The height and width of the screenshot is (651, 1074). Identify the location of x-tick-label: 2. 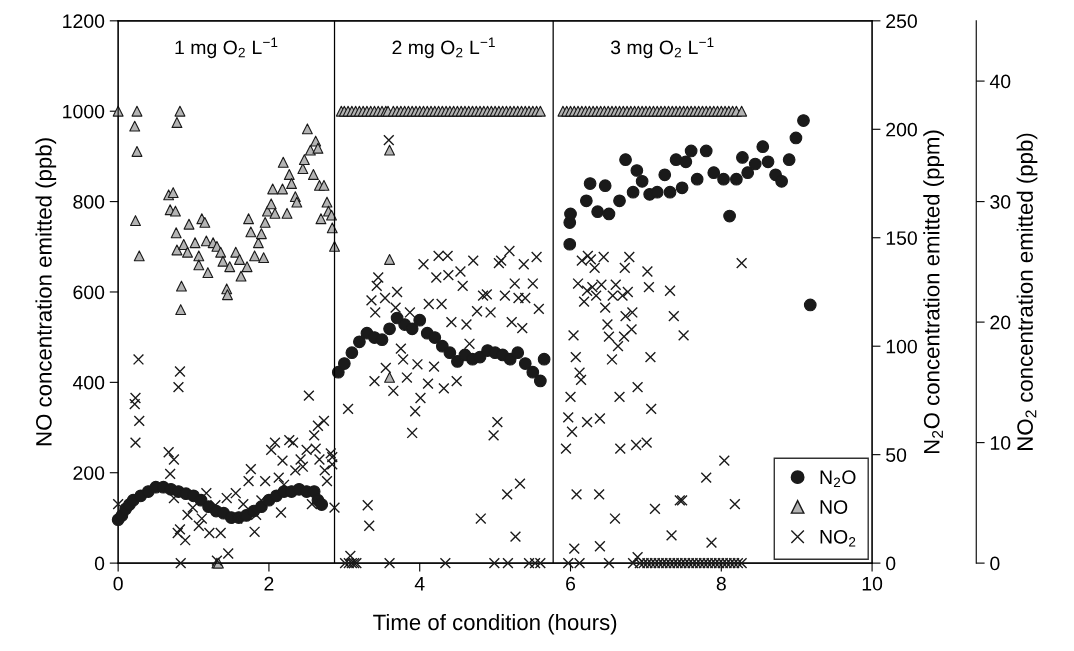
(269, 583).